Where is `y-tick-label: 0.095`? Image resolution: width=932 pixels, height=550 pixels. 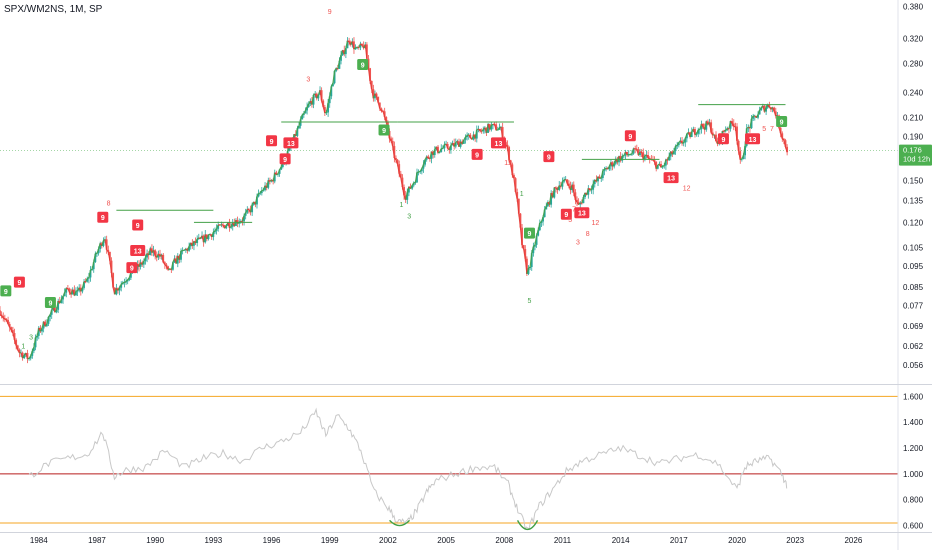
y-tick-label: 0.095 is located at coordinates (913, 266).